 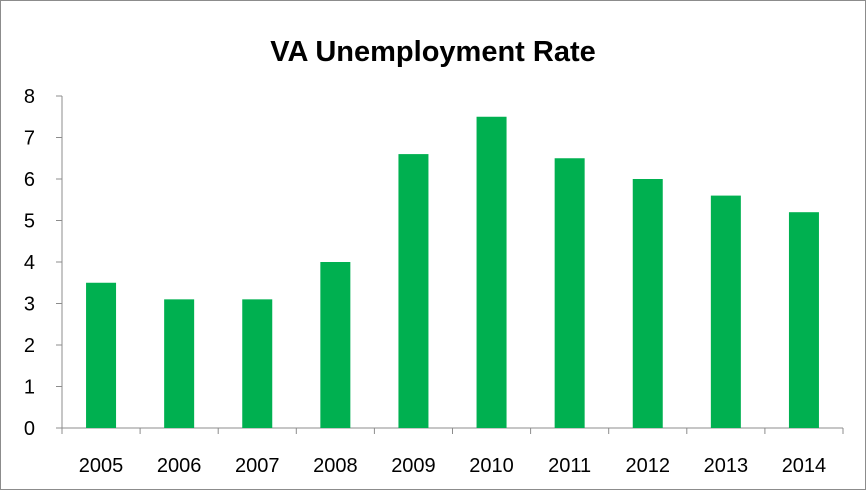 What do you see at coordinates (29, 222) in the screenshot?
I see `y-tick-label: 5` at bounding box center [29, 222].